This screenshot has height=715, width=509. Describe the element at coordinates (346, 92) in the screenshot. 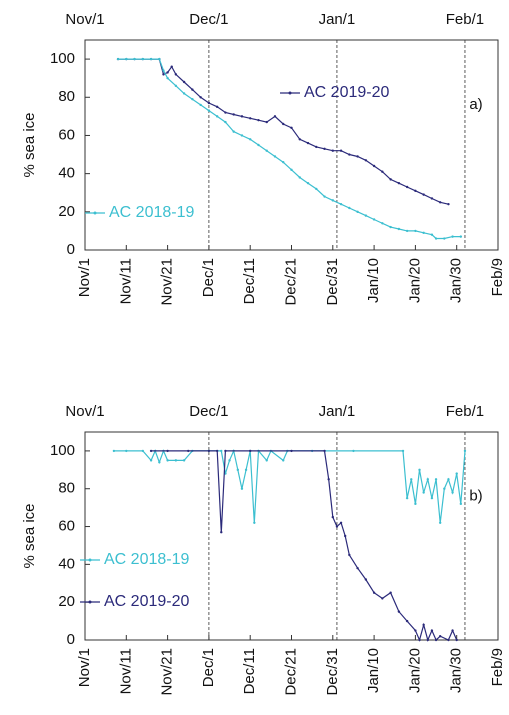

I see `legend-label: AC 2019-20` at that location.